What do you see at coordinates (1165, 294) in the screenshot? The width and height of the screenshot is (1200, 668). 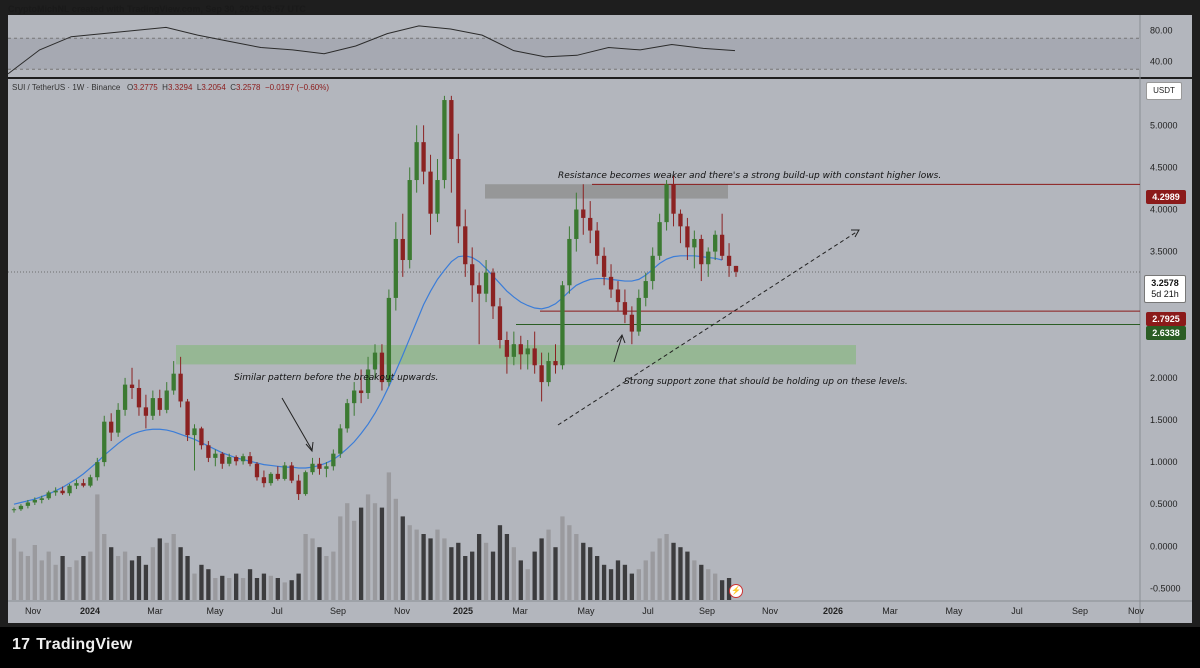 I see `bar-countdown: 5d 21h` at bounding box center [1165, 294].